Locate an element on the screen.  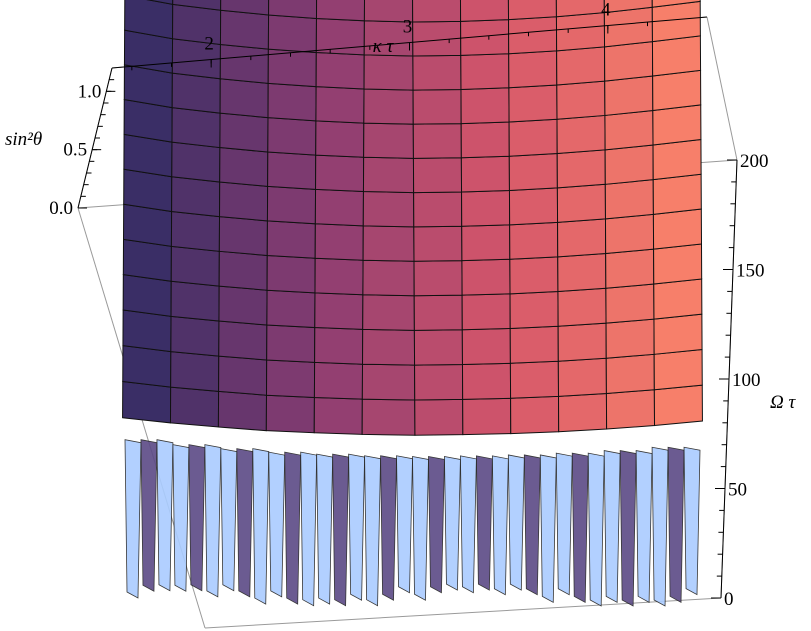
sin2-tick-label: 0.0 is located at coordinates (61, 208).